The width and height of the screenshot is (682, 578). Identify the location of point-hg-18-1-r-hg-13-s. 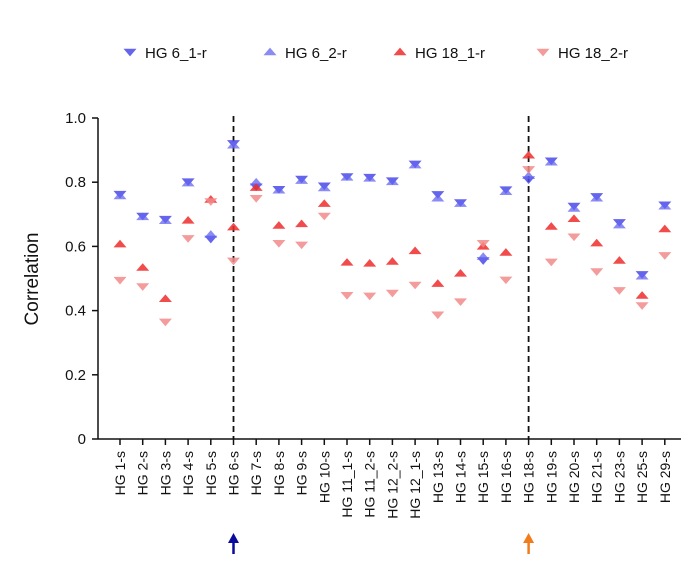
(438, 283).